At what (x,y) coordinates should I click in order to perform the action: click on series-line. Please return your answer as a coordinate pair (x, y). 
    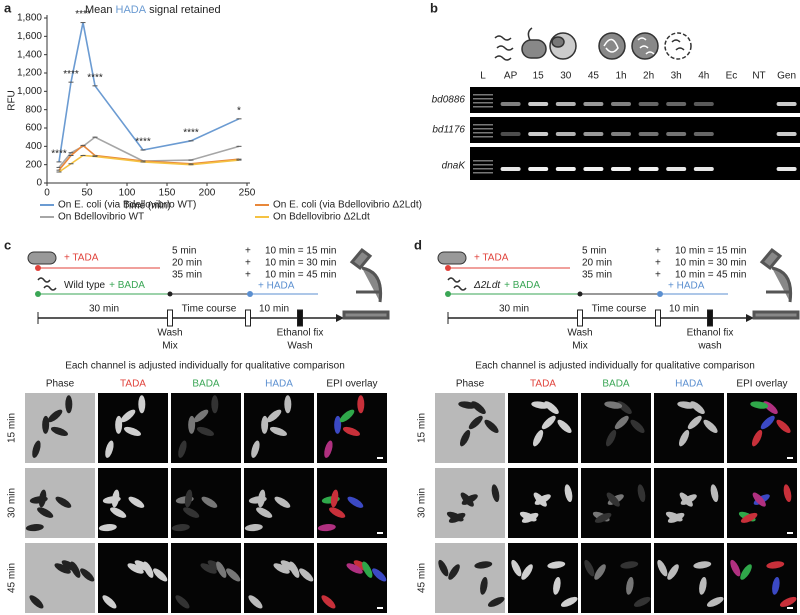
    Looking at the image, I should click on (149, 163).